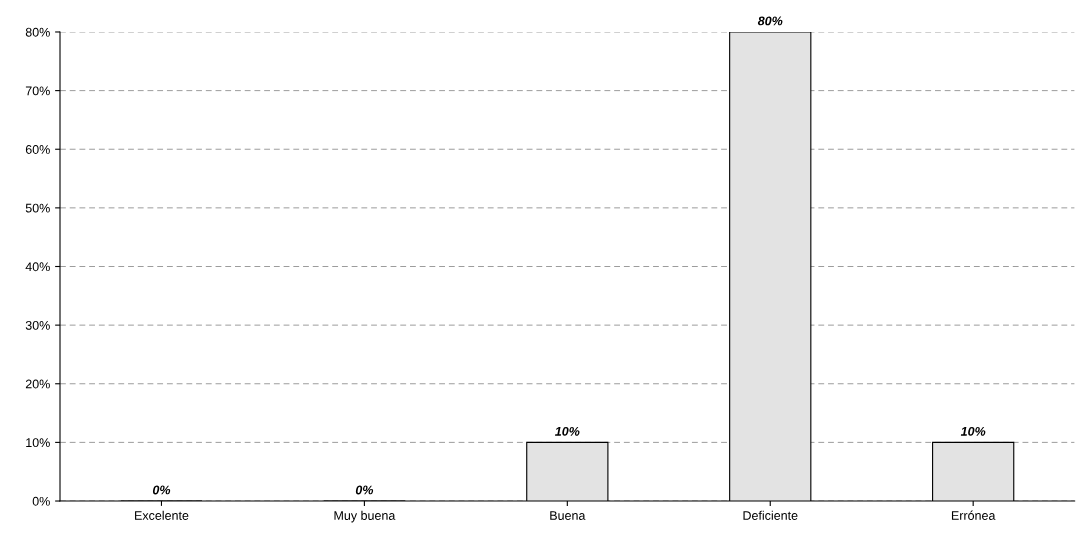 This screenshot has width=1091, height=533. Describe the element at coordinates (365, 516) in the screenshot. I see `x-tick-label: Muy buena` at that location.